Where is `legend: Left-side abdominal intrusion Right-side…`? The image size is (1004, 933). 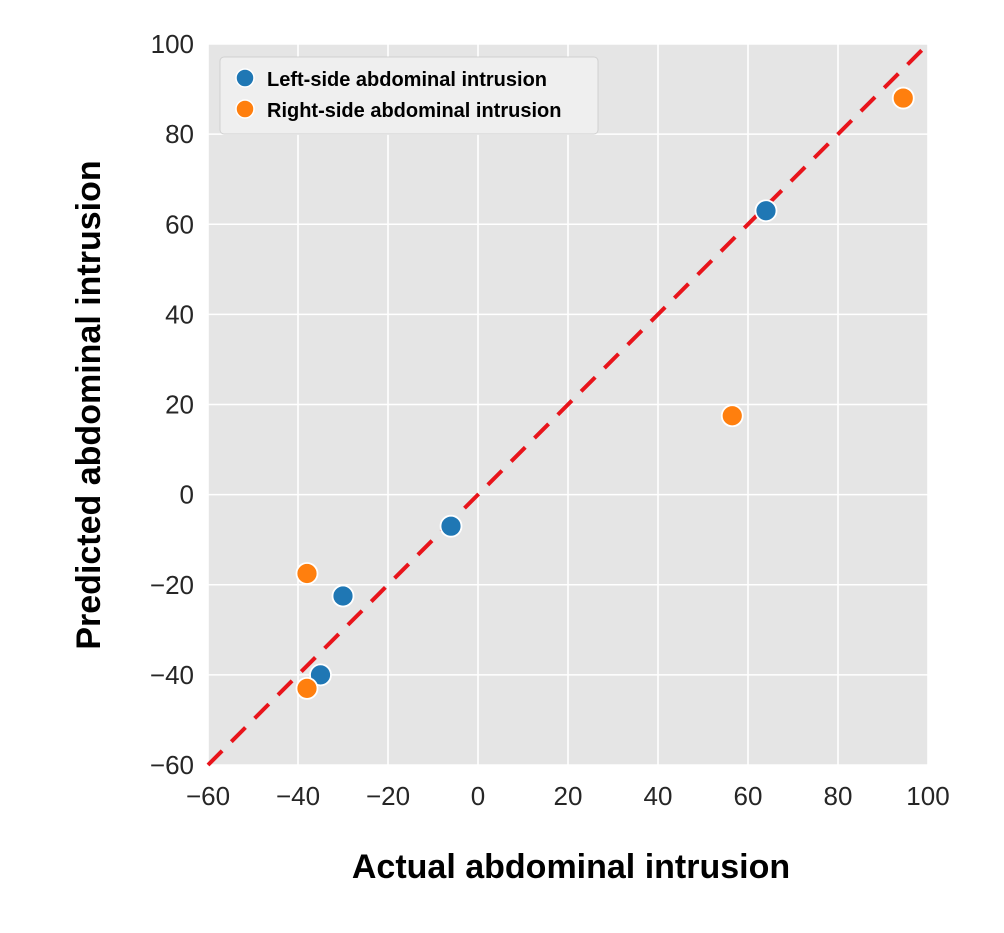 legend: Left-side abdominal intrusion Right-side… is located at coordinates (409, 95).